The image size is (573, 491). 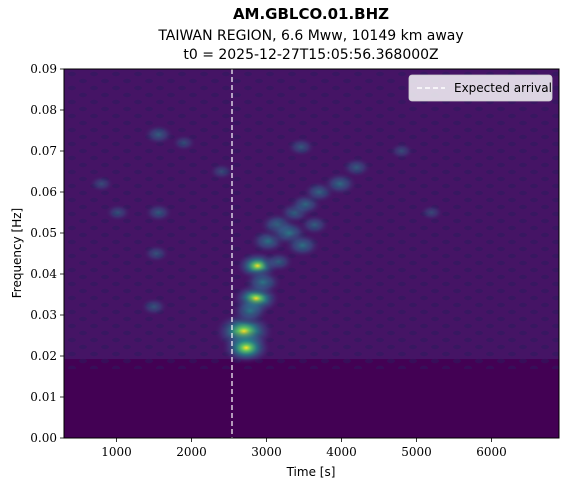 What do you see at coordinates (311, 472) in the screenshot?
I see `x-axis-label: Time [s]` at bounding box center [311, 472].